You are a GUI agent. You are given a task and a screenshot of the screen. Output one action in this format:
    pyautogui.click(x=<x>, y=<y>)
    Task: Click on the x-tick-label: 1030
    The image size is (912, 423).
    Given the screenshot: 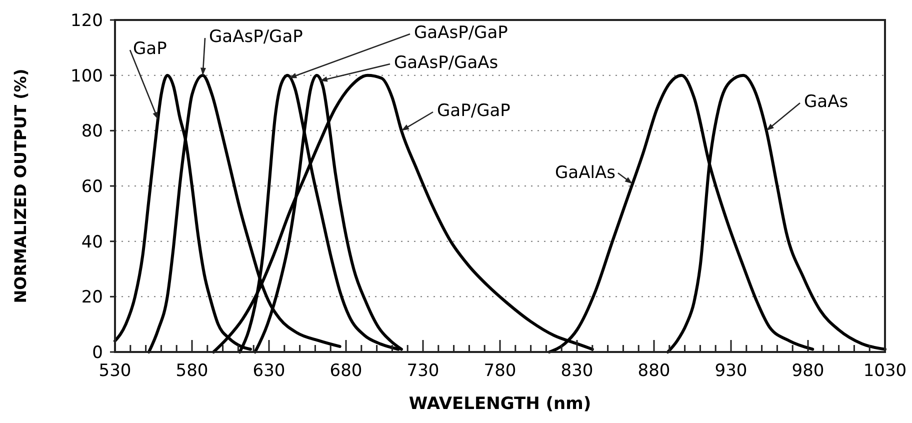 What is the action you would take?
    pyautogui.click(x=885, y=371)
    